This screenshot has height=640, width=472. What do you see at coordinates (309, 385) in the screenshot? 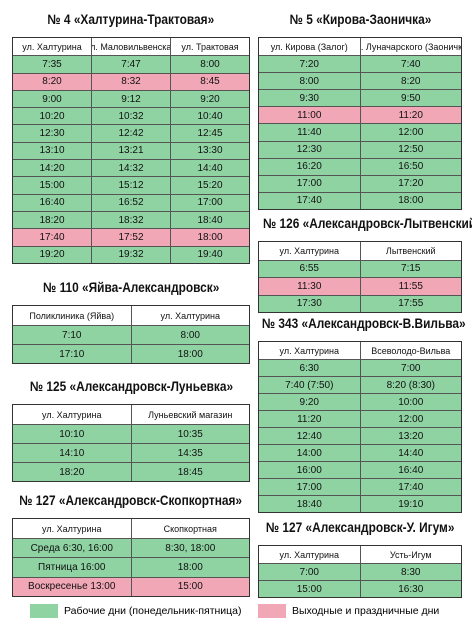
I see `time-cell: 7:40 (7:50)` at bounding box center [309, 385].